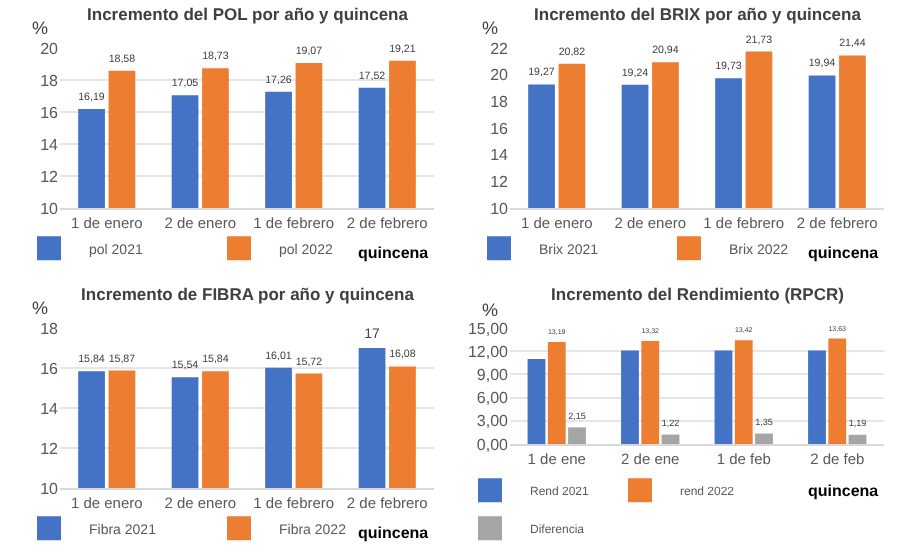  What do you see at coordinates (488, 328) in the screenshot?
I see `y-tick-label: 15,00` at bounding box center [488, 328].